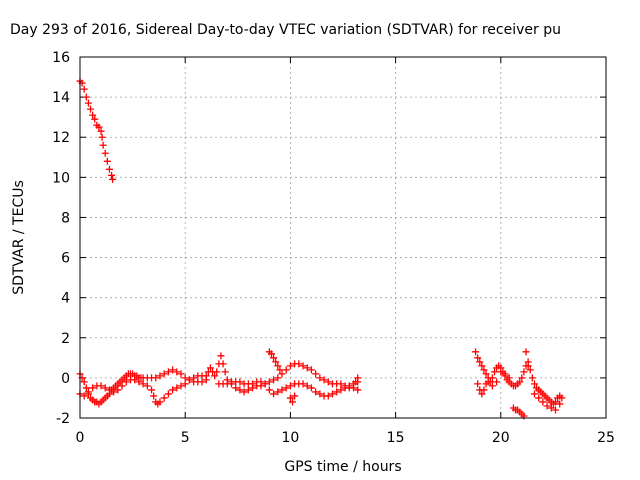  I want to click on y-axis-label: SDTVAR / TECUs, so click(19, 237).